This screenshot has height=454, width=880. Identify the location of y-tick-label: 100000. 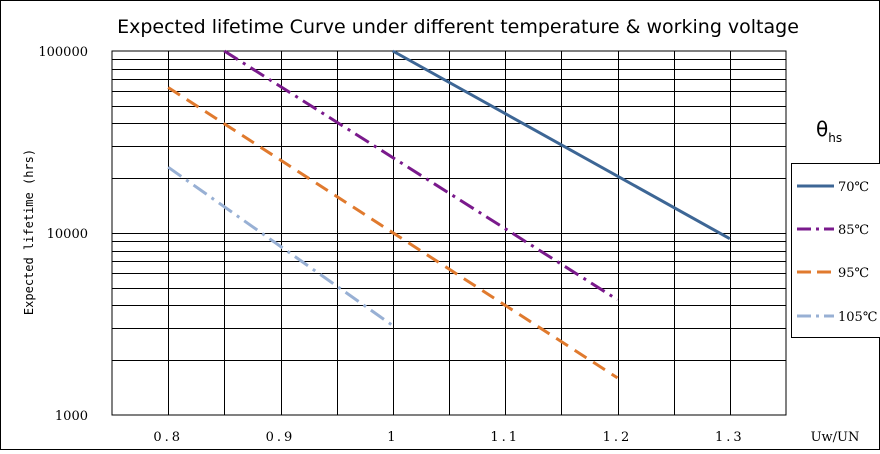
(63, 52).